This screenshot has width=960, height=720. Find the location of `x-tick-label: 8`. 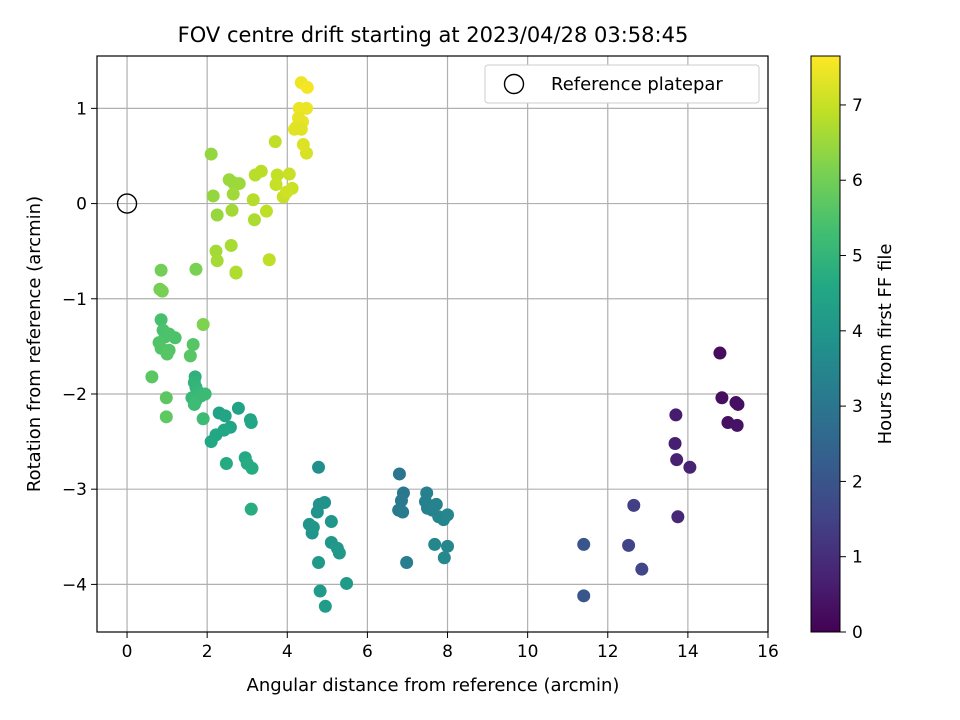

x-tick-label: 8 is located at coordinates (447, 652).